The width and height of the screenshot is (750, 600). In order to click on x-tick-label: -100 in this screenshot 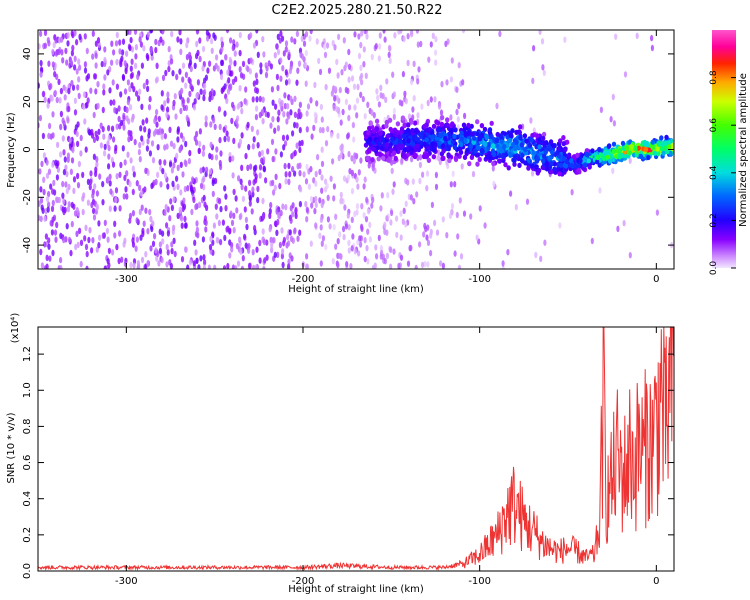, I will do `click(479, 279)`.